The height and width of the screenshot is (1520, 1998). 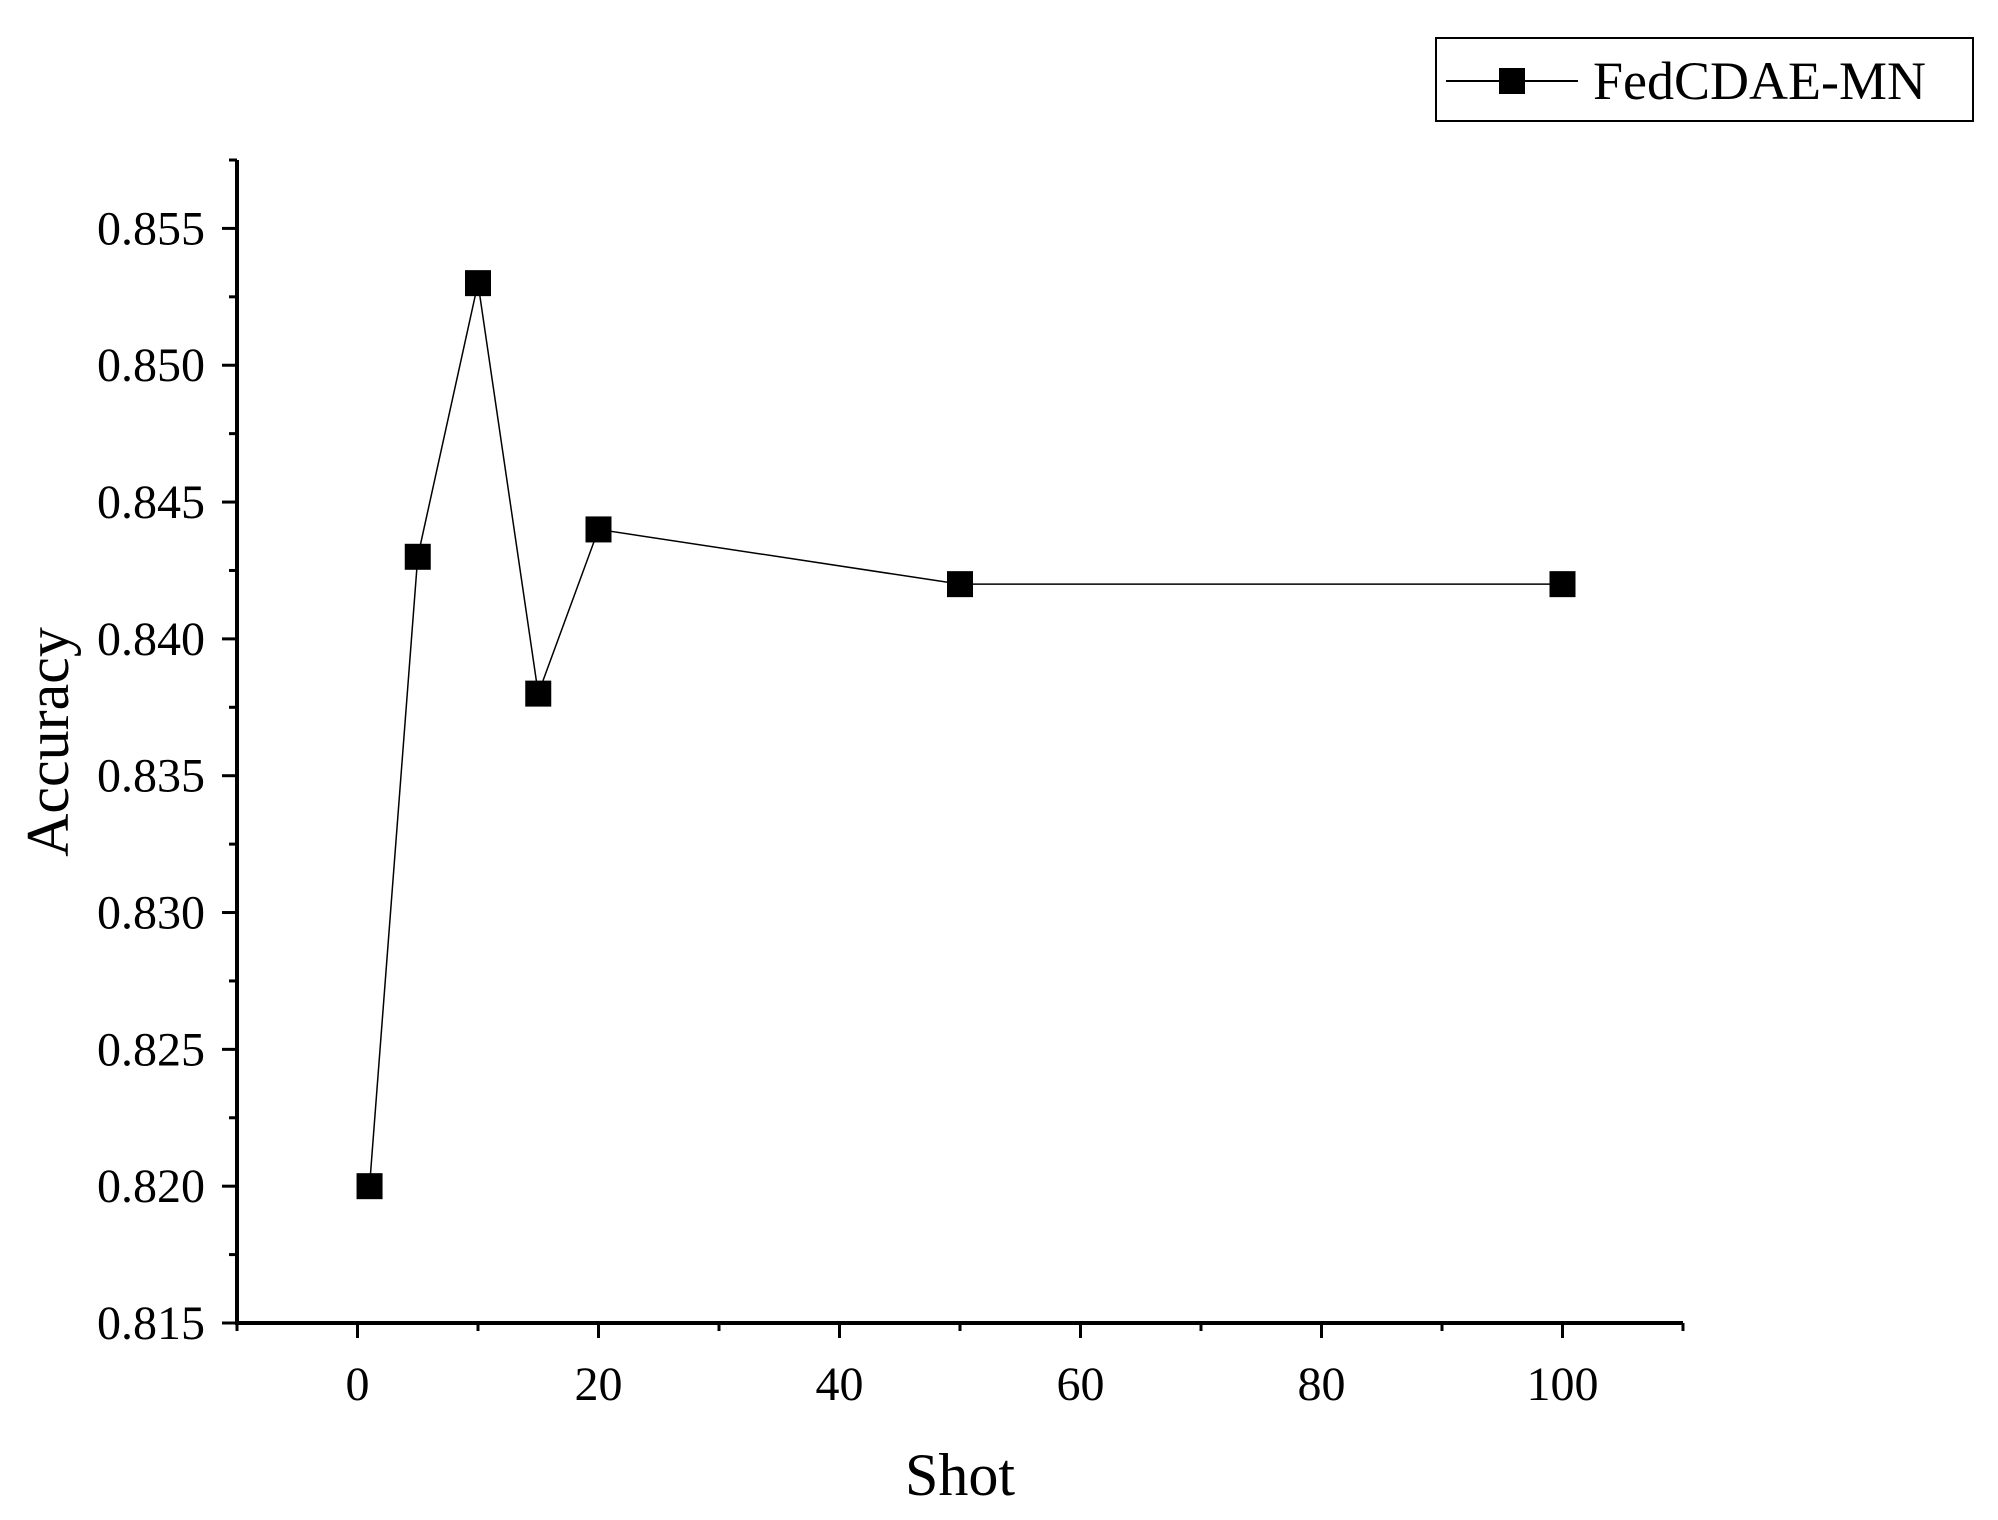 I want to click on y-tick-label: 0.825, so click(x=151, y=1049).